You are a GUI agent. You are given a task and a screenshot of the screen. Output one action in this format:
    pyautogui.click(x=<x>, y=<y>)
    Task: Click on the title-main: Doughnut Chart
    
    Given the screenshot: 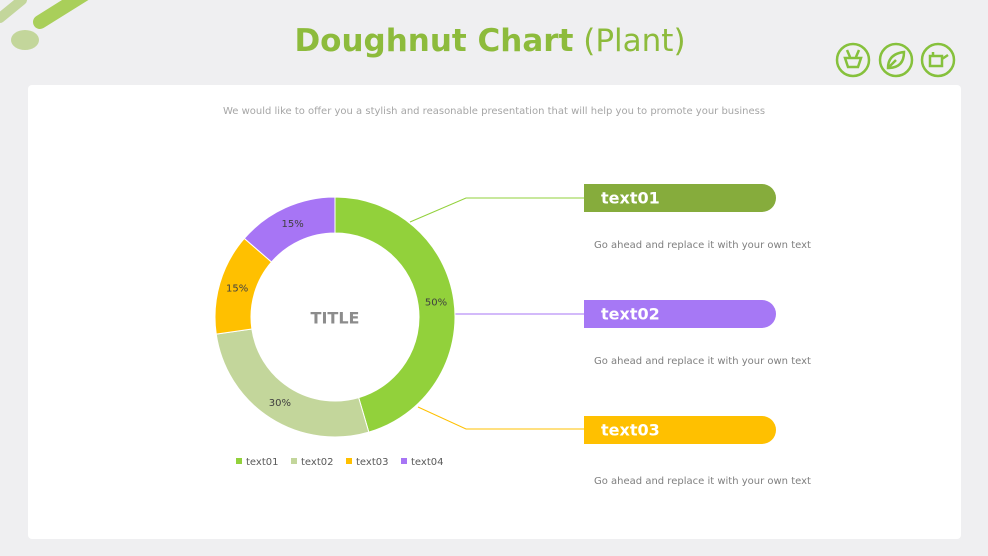 What is the action you would take?
    pyautogui.click(x=433, y=41)
    